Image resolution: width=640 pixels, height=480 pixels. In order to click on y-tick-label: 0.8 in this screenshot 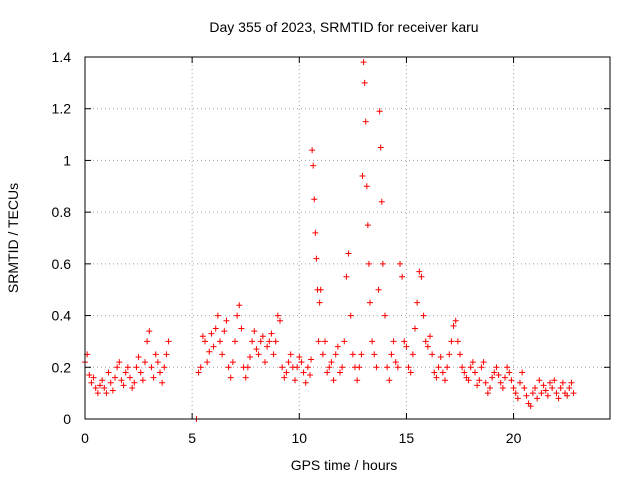, I will do `click(62, 212)`.